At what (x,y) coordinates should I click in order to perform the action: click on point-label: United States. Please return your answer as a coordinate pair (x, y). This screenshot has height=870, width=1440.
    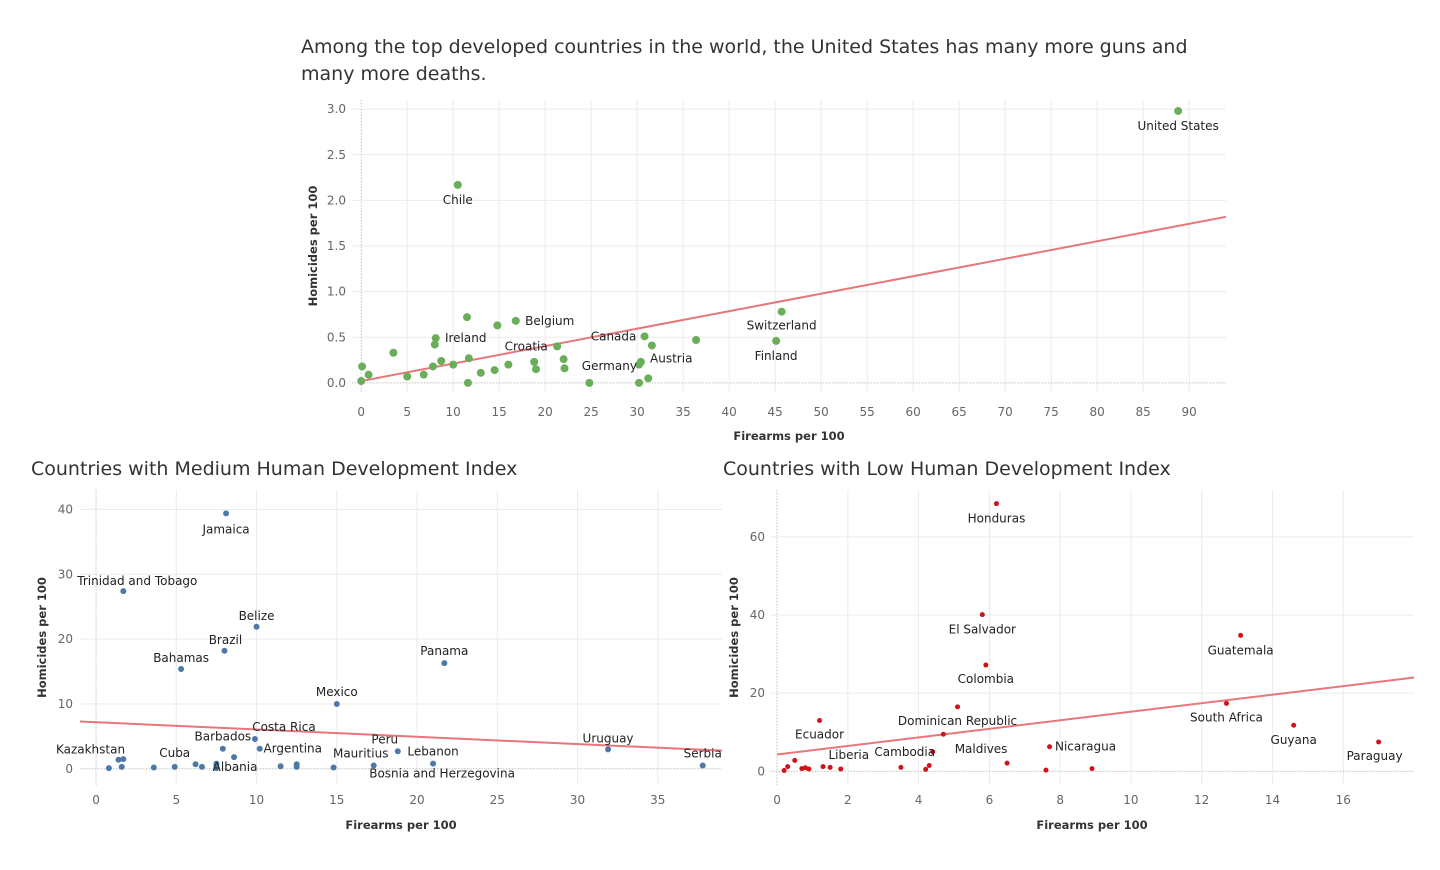
    Looking at the image, I should click on (1178, 126).